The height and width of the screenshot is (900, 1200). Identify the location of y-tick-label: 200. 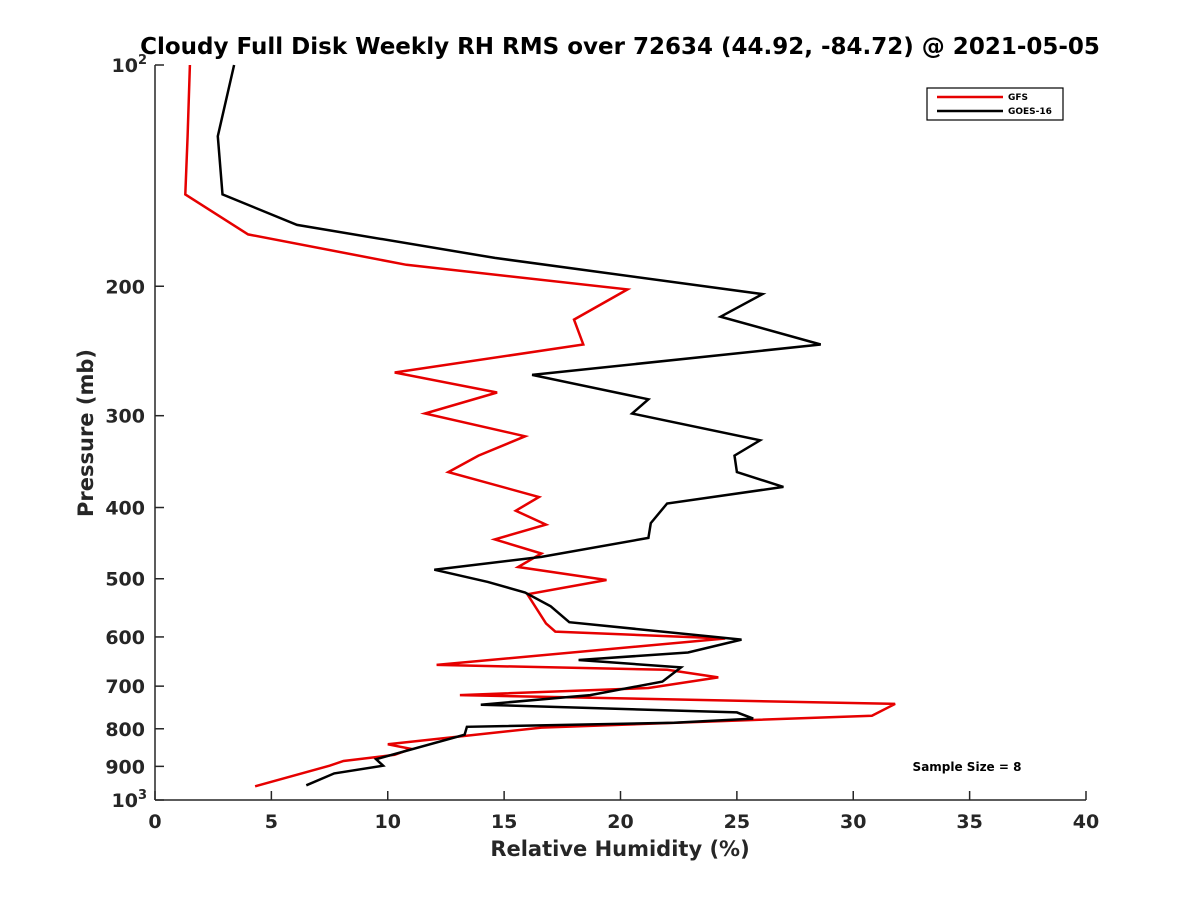
(125, 287).